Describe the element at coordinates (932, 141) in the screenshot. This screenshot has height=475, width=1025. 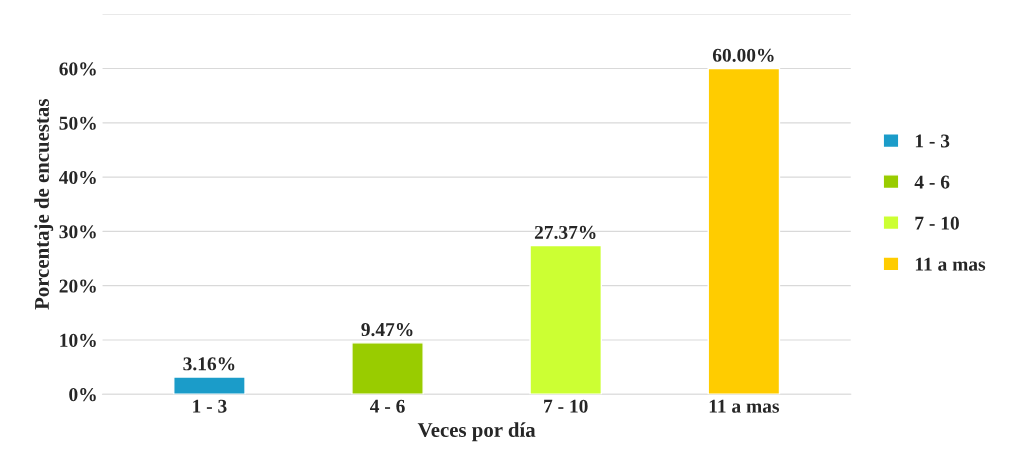
I see `legend-label: 1 - 3` at that location.